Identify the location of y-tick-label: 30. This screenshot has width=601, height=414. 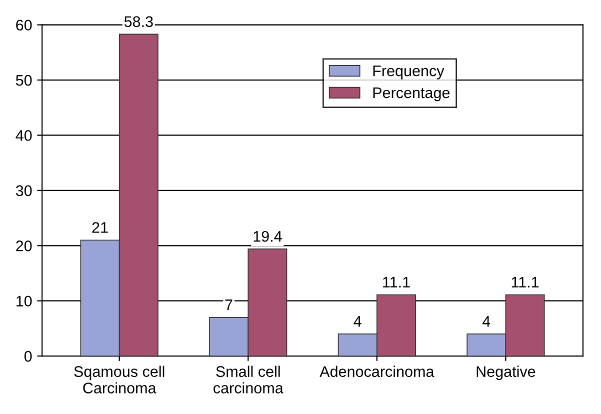
(24, 190).